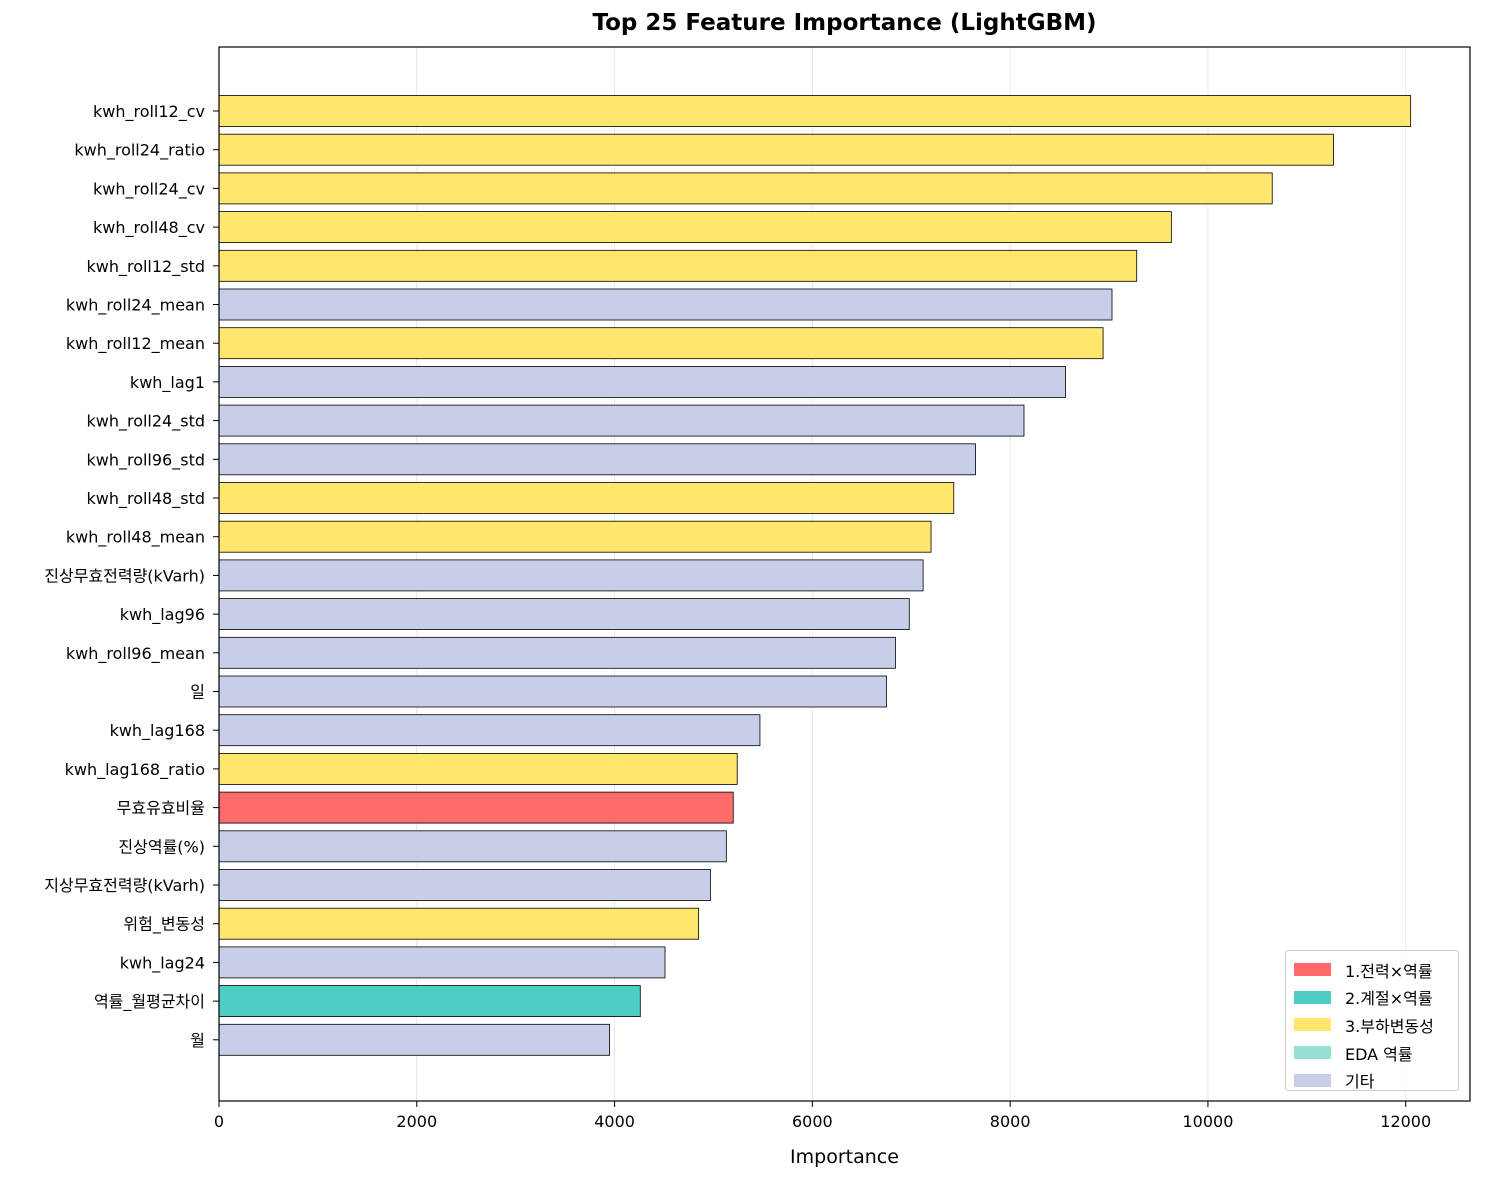 The width and height of the screenshot is (1485, 1183). What do you see at coordinates (1389, 999) in the screenshot?
I see `legend-label: 2.계절×역률` at bounding box center [1389, 999].